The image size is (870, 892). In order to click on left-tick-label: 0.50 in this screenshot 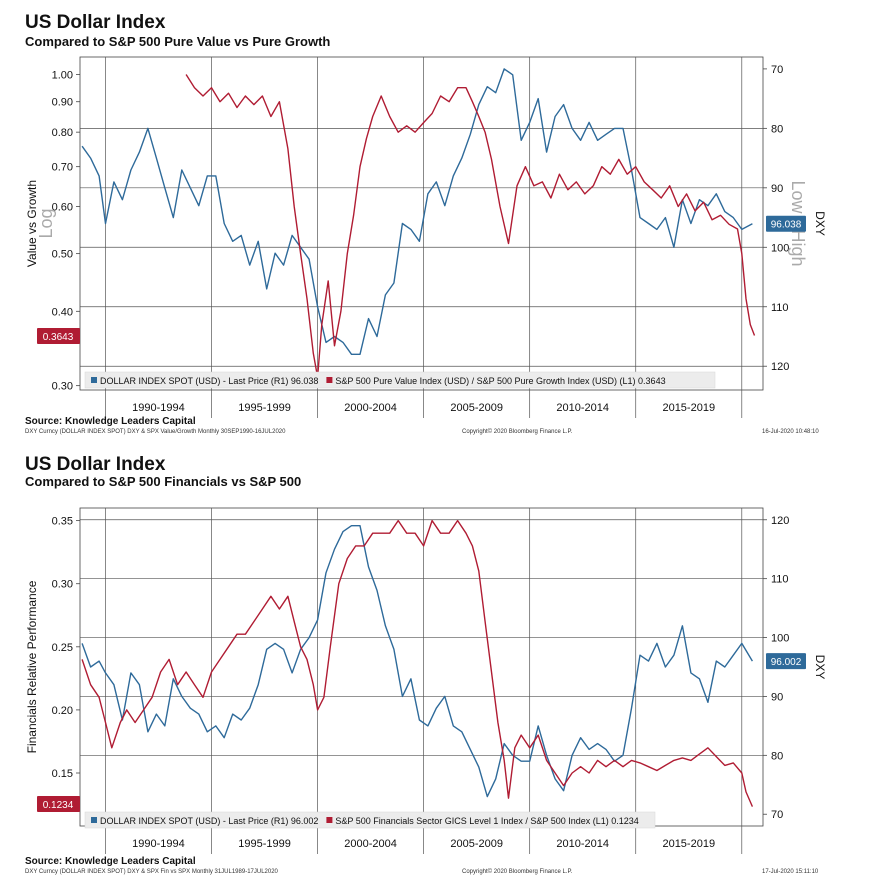, I will do `click(62, 255)`.